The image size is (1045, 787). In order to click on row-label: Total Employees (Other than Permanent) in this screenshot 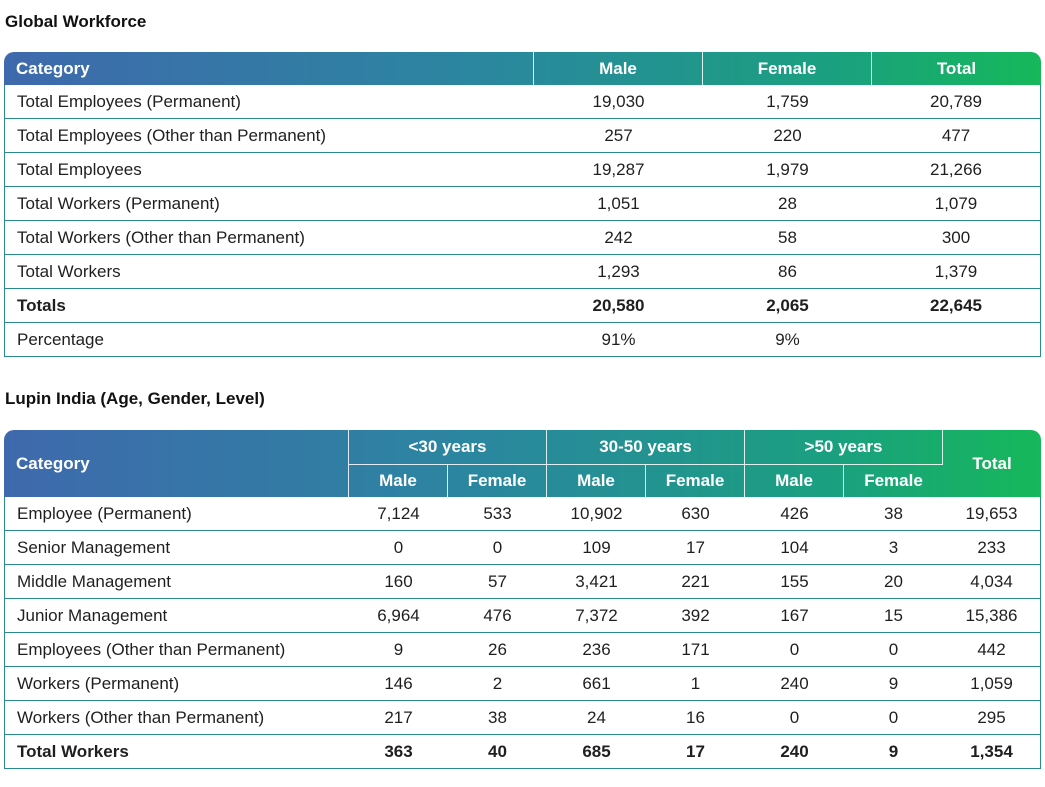, I will do `click(269, 136)`.